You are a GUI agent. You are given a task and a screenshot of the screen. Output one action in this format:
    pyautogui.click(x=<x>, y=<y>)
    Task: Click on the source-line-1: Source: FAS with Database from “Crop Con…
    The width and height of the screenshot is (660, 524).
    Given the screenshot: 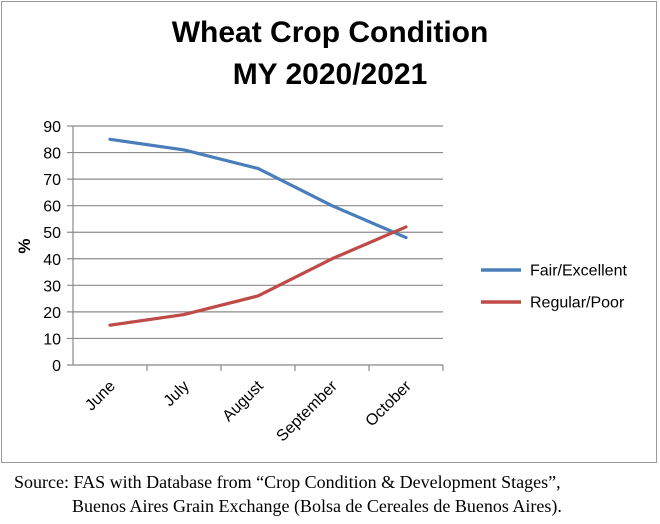 What is the action you would take?
    pyautogui.click(x=287, y=482)
    